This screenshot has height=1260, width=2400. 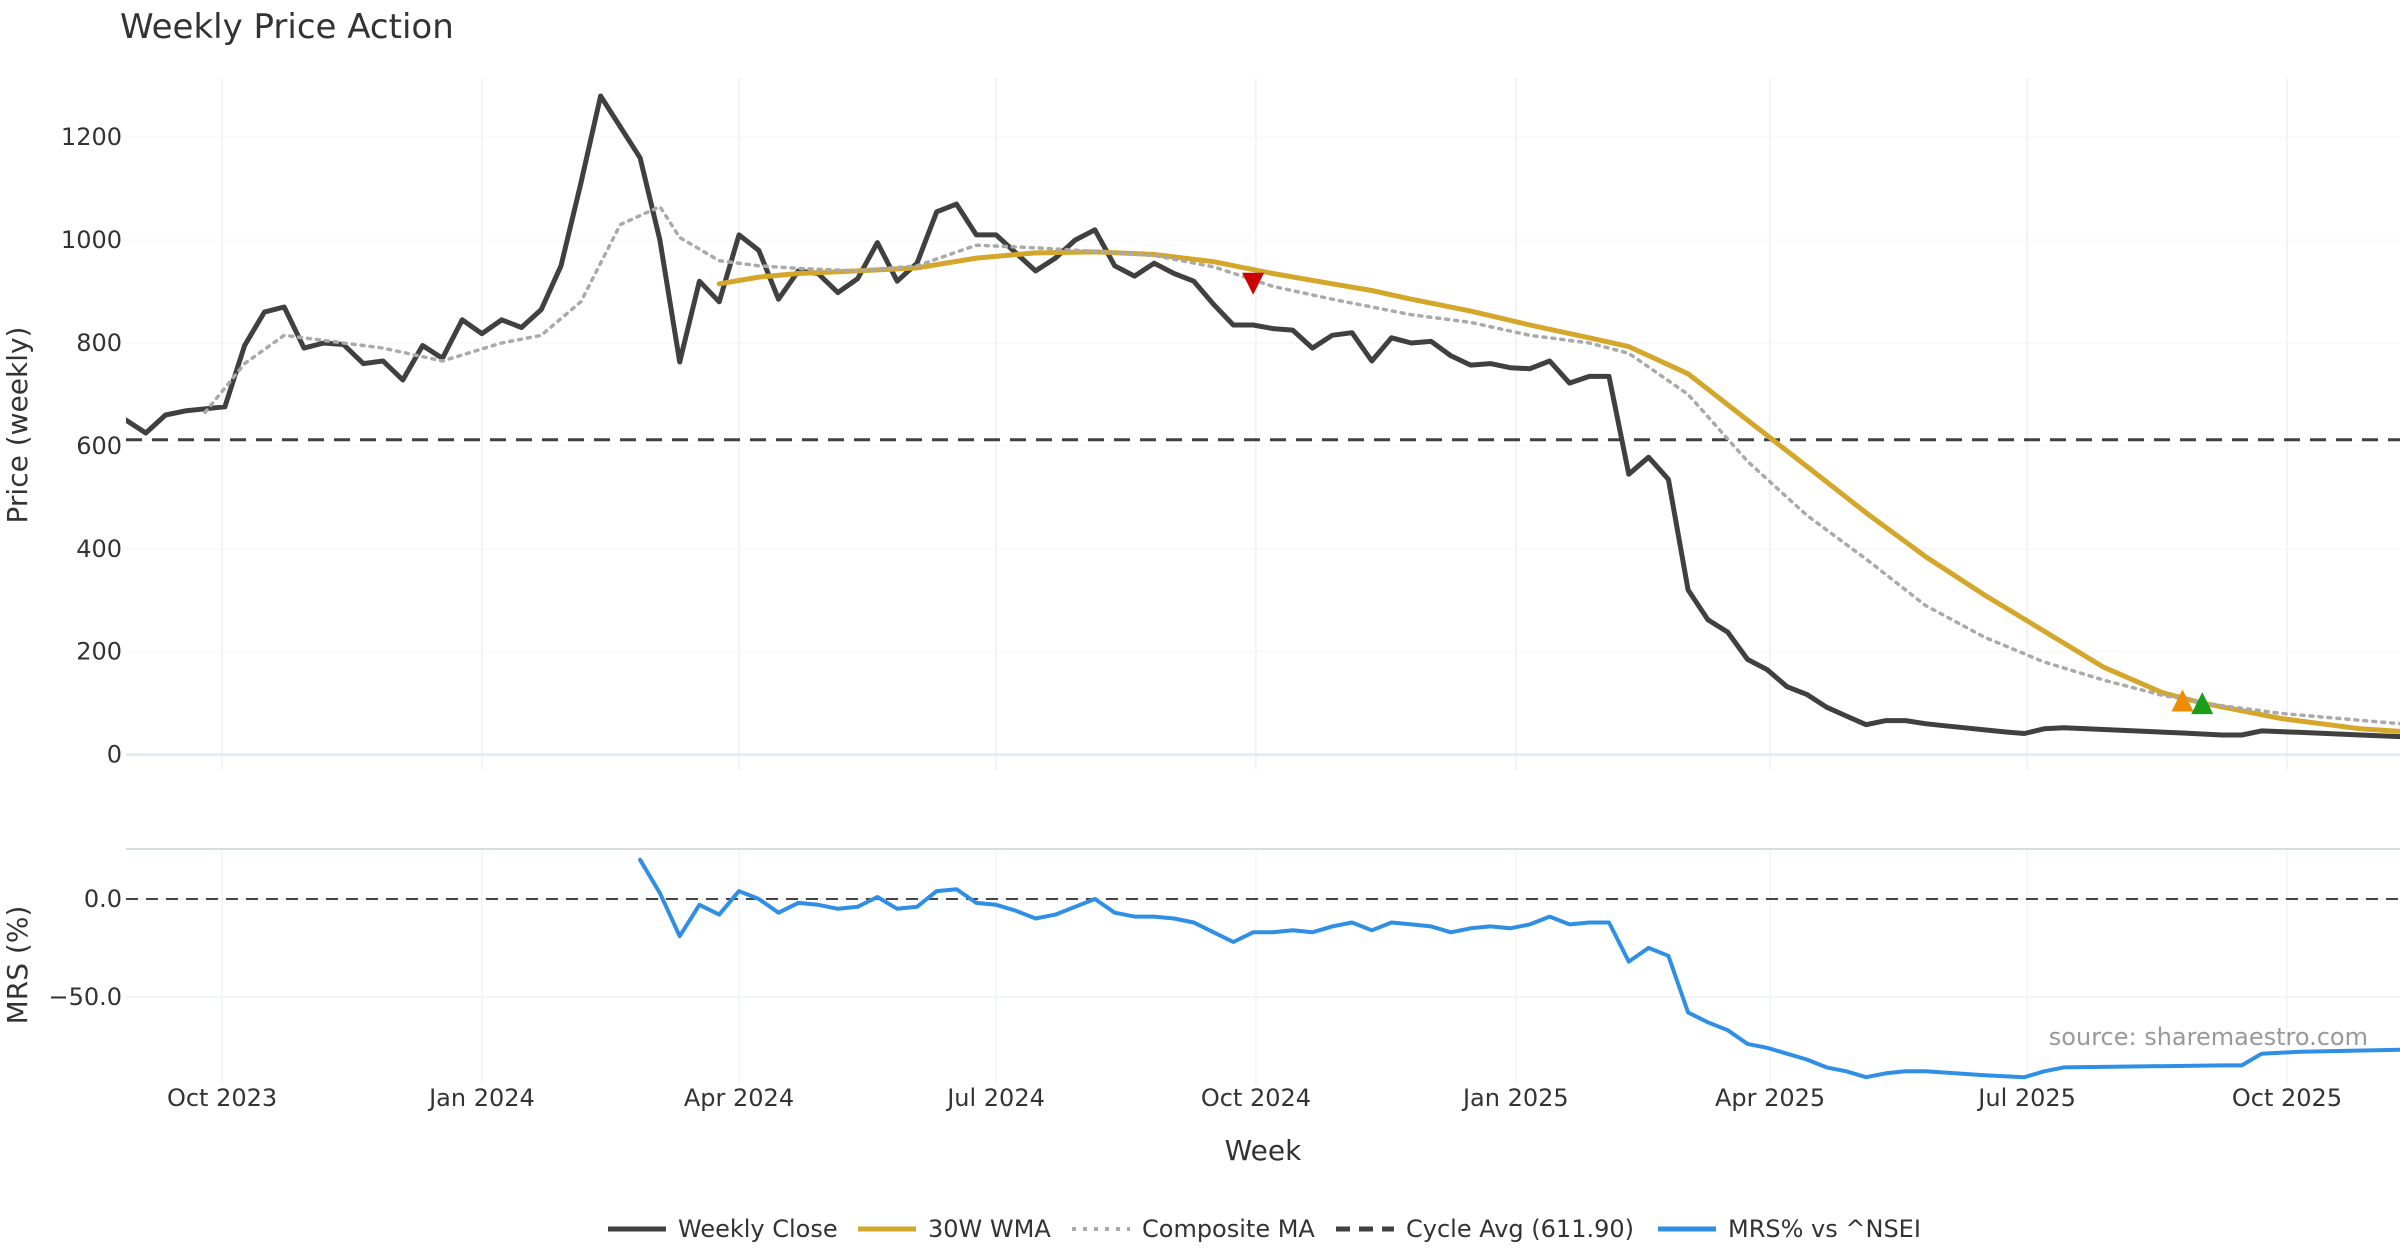 I want to click on price-y-tick-label: 800, so click(x=99, y=343).